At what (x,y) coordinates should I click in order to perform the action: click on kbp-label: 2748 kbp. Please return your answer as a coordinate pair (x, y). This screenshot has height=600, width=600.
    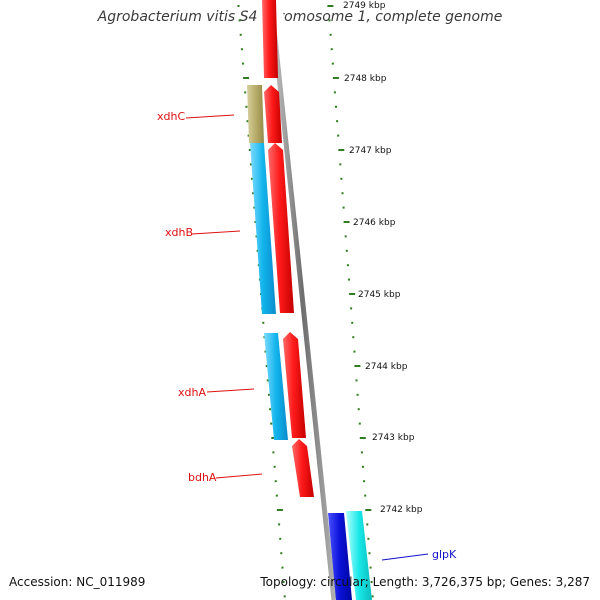
    Looking at the image, I should click on (365, 79).